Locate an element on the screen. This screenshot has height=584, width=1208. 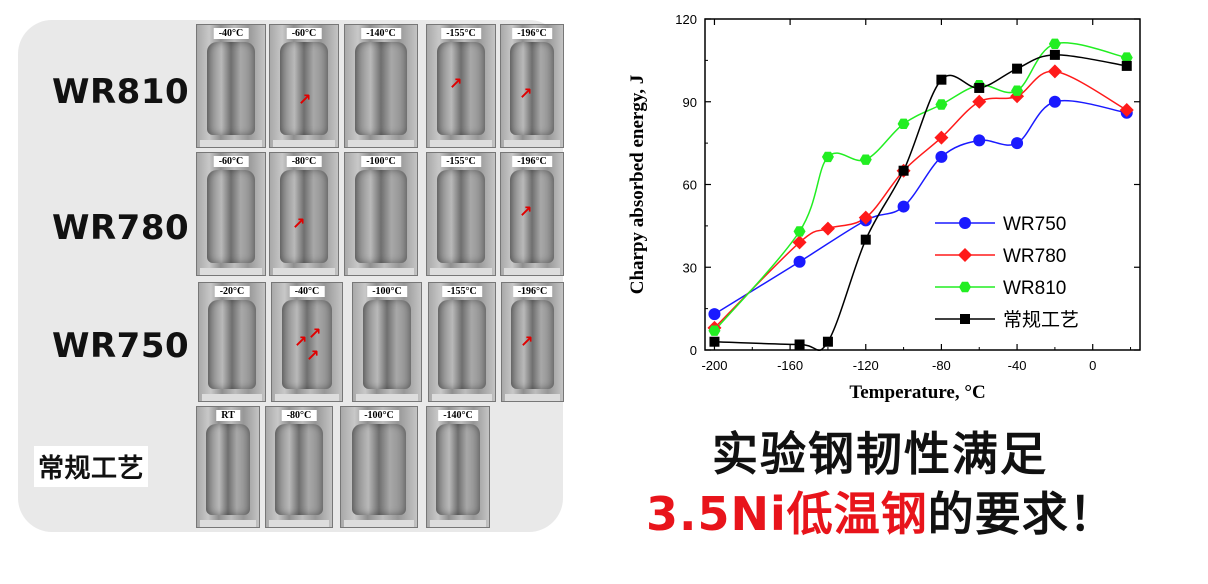
y-tick-label: 0 is located at coordinates (693, 350).